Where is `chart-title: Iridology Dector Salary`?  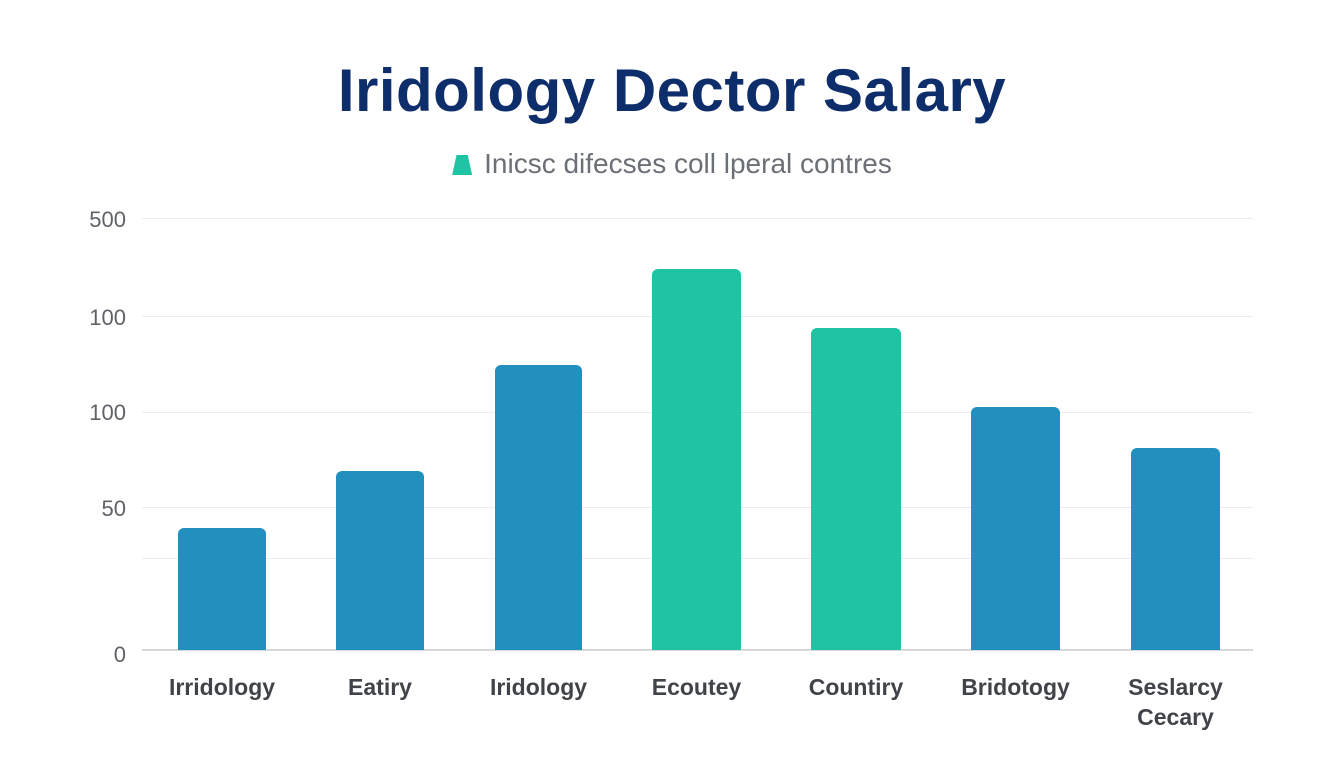
chart-title: Iridology Dector Salary is located at coordinates (672, 90).